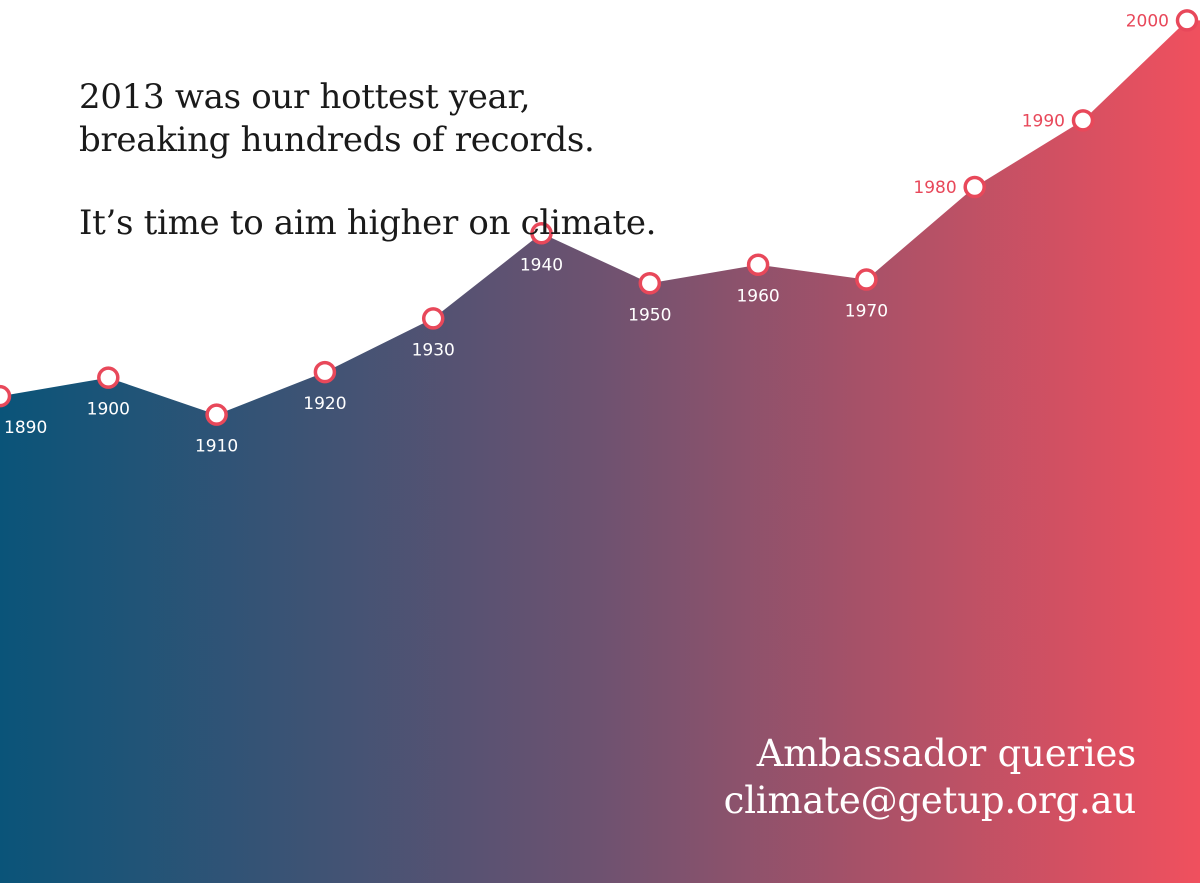 The height and width of the screenshot is (883, 1200). What do you see at coordinates (325, 372) in the screenshot?
I see `data-point-1920` at bounding box center [325, 372].